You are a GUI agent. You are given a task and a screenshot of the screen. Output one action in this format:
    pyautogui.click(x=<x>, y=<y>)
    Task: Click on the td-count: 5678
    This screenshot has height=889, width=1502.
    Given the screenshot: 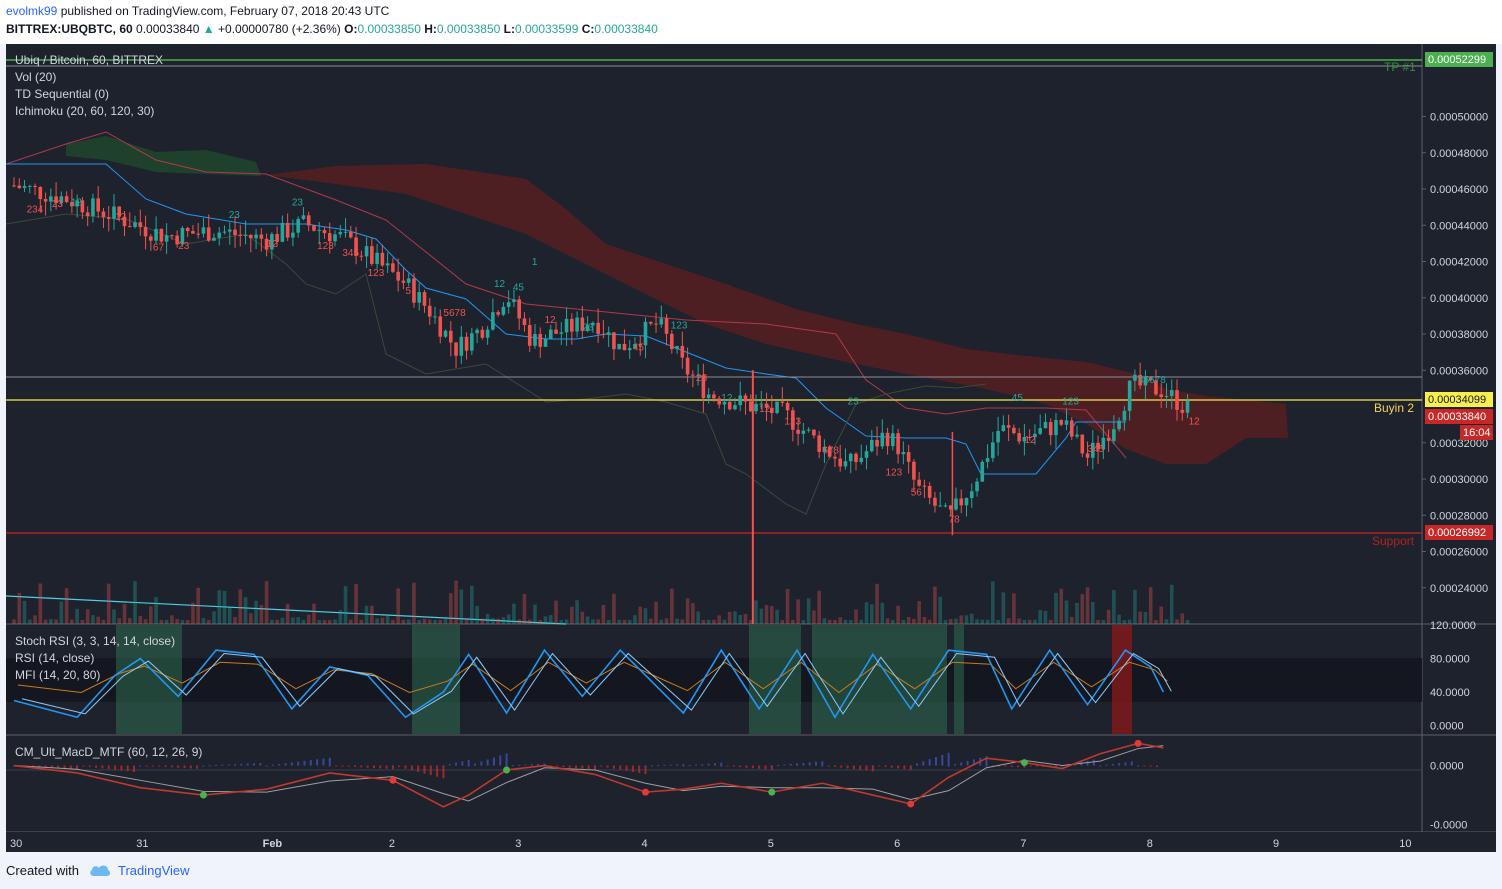 What is the action you would take?
    pyautogui.click(x=454, y=313)
    